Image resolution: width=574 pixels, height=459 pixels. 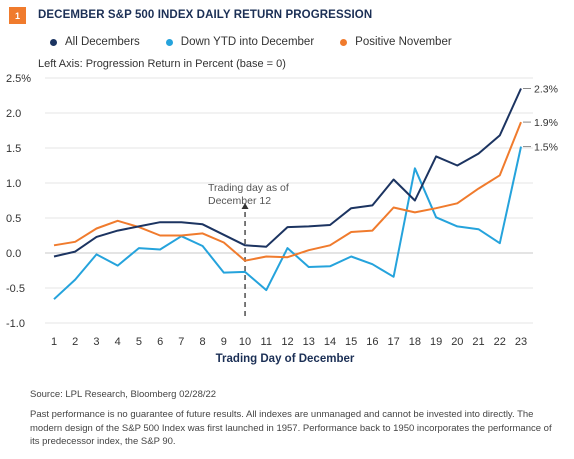 What do you see at coordinates (75, 342) in the screenshot?
I see `x-tick-label: 2` at bounding box center [75, 342].